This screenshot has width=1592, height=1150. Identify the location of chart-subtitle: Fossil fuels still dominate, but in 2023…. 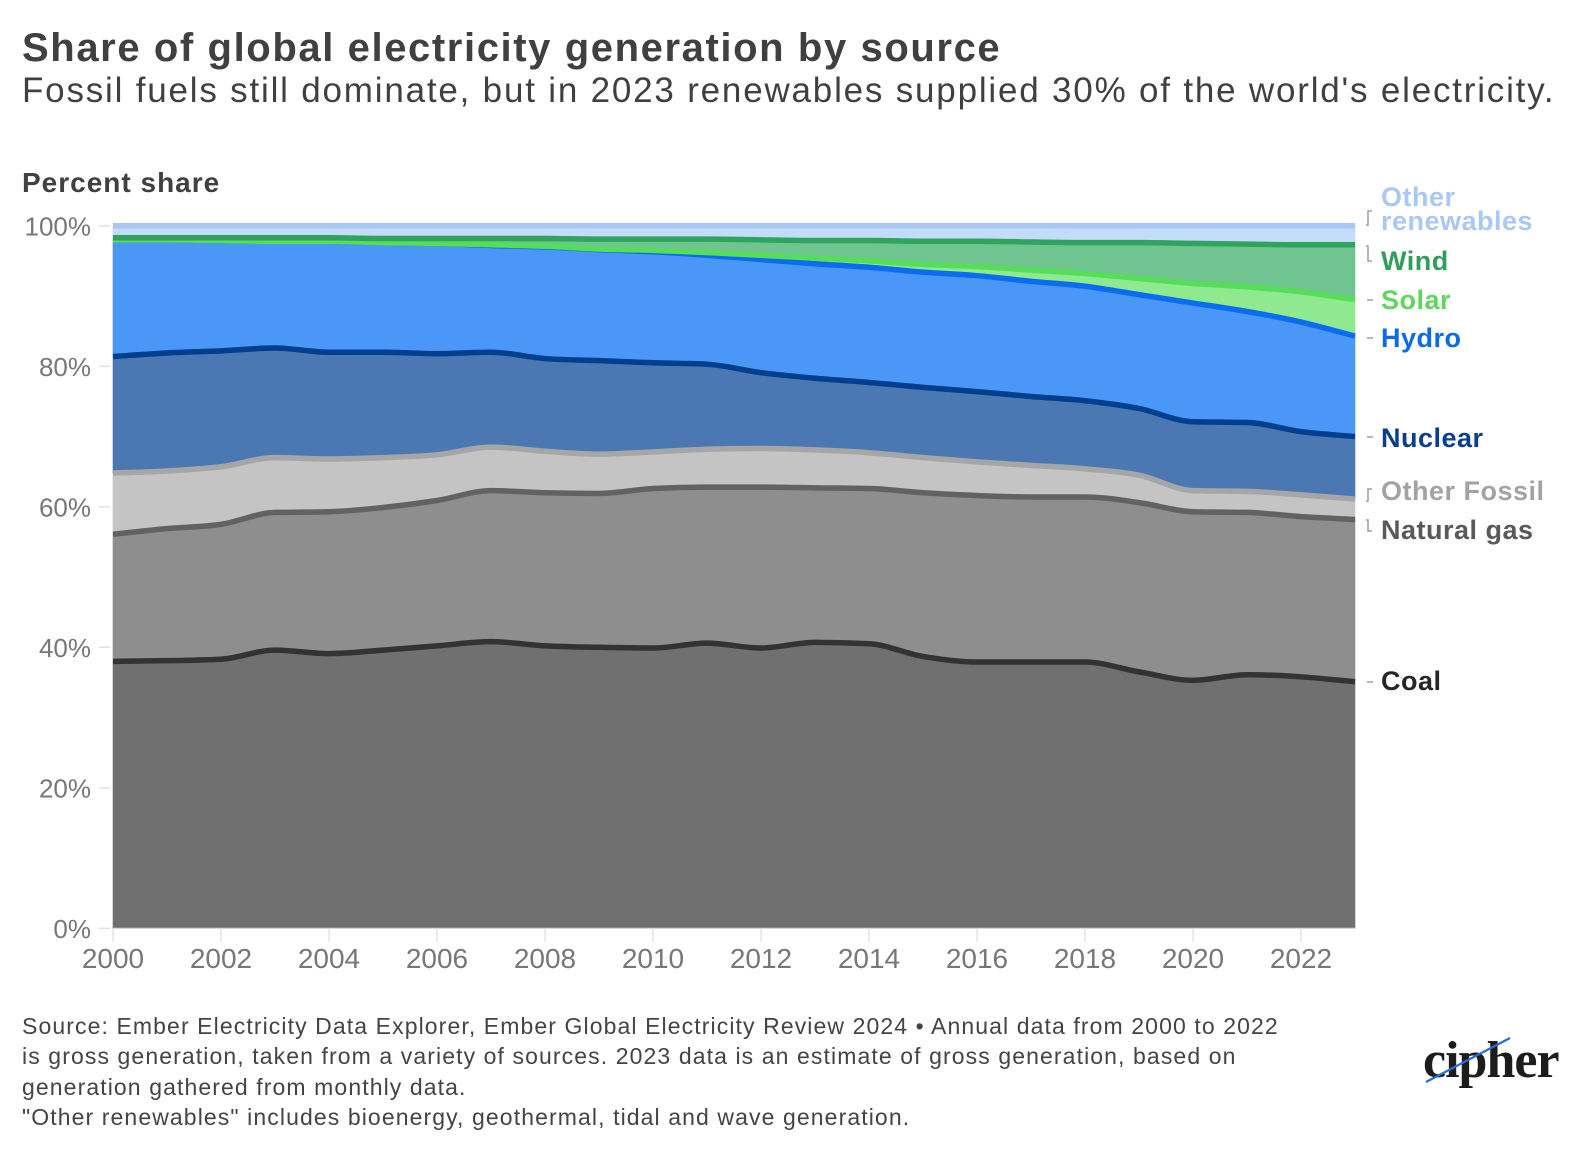
(789, 90).